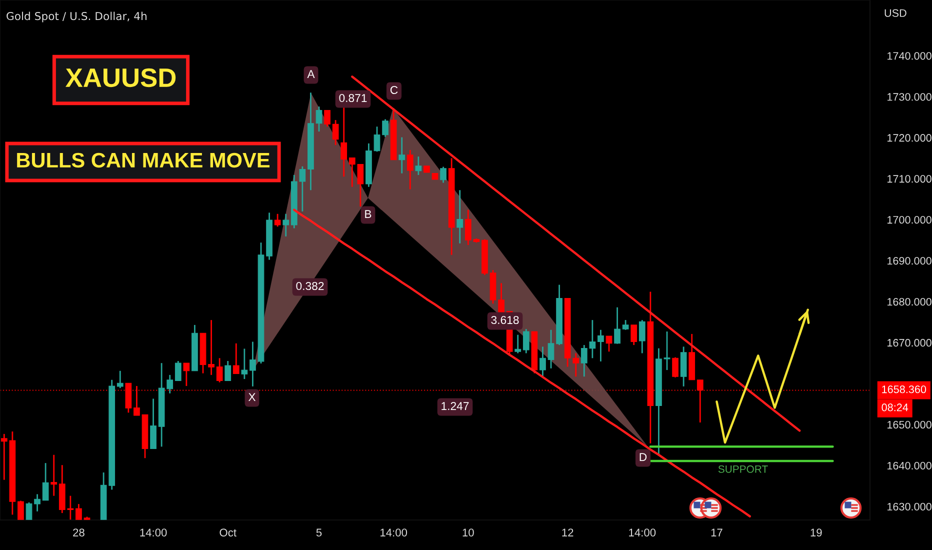 This screenshot has width=932, height=550. What do you see at coordinates (909, 179) in the screenshot?
I see `y-tick-label: 1710.000` at bounding box center [909, 179].